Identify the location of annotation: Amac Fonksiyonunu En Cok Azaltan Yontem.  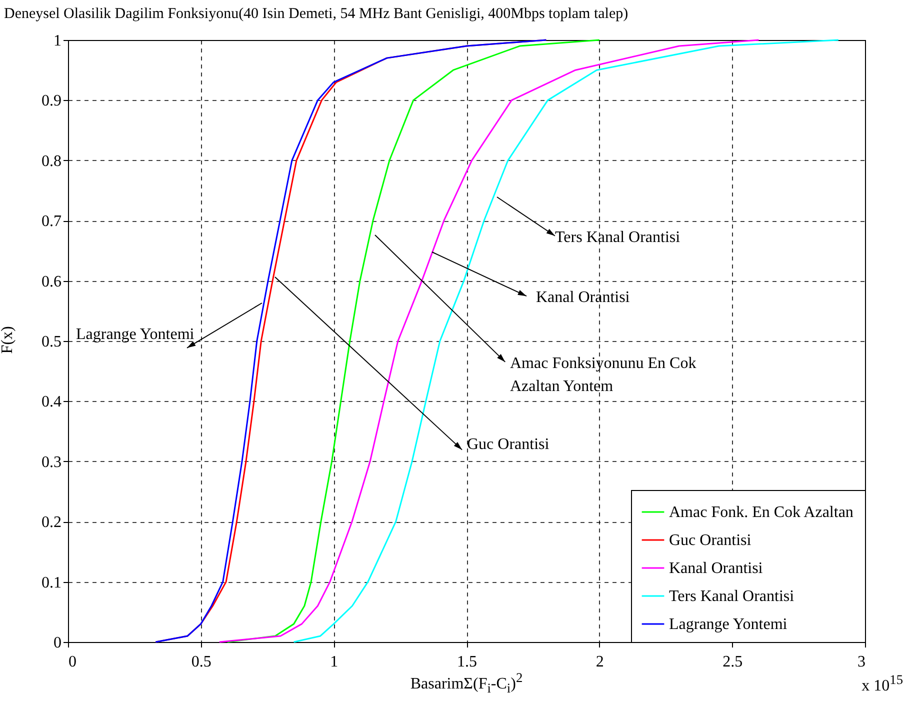
(603, 375).